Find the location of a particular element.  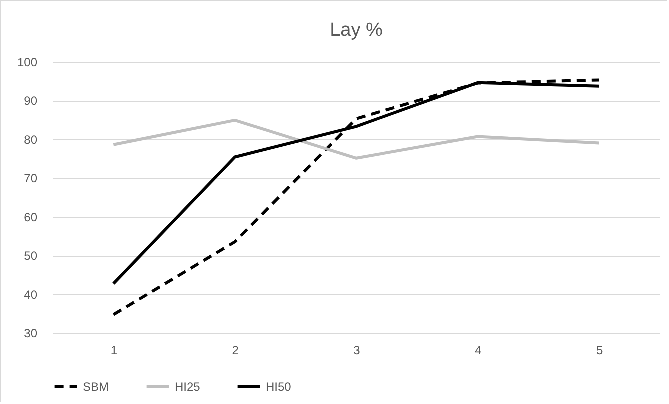

line-series is located at coordinates (356, 139).